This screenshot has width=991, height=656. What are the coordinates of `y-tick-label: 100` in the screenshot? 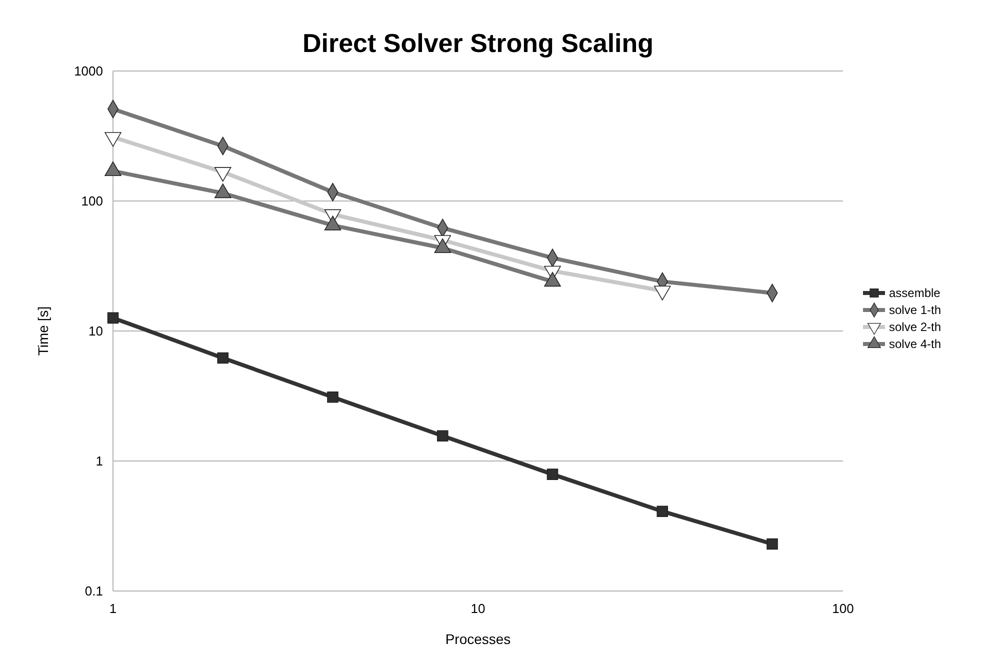 It's located at (92, 201).